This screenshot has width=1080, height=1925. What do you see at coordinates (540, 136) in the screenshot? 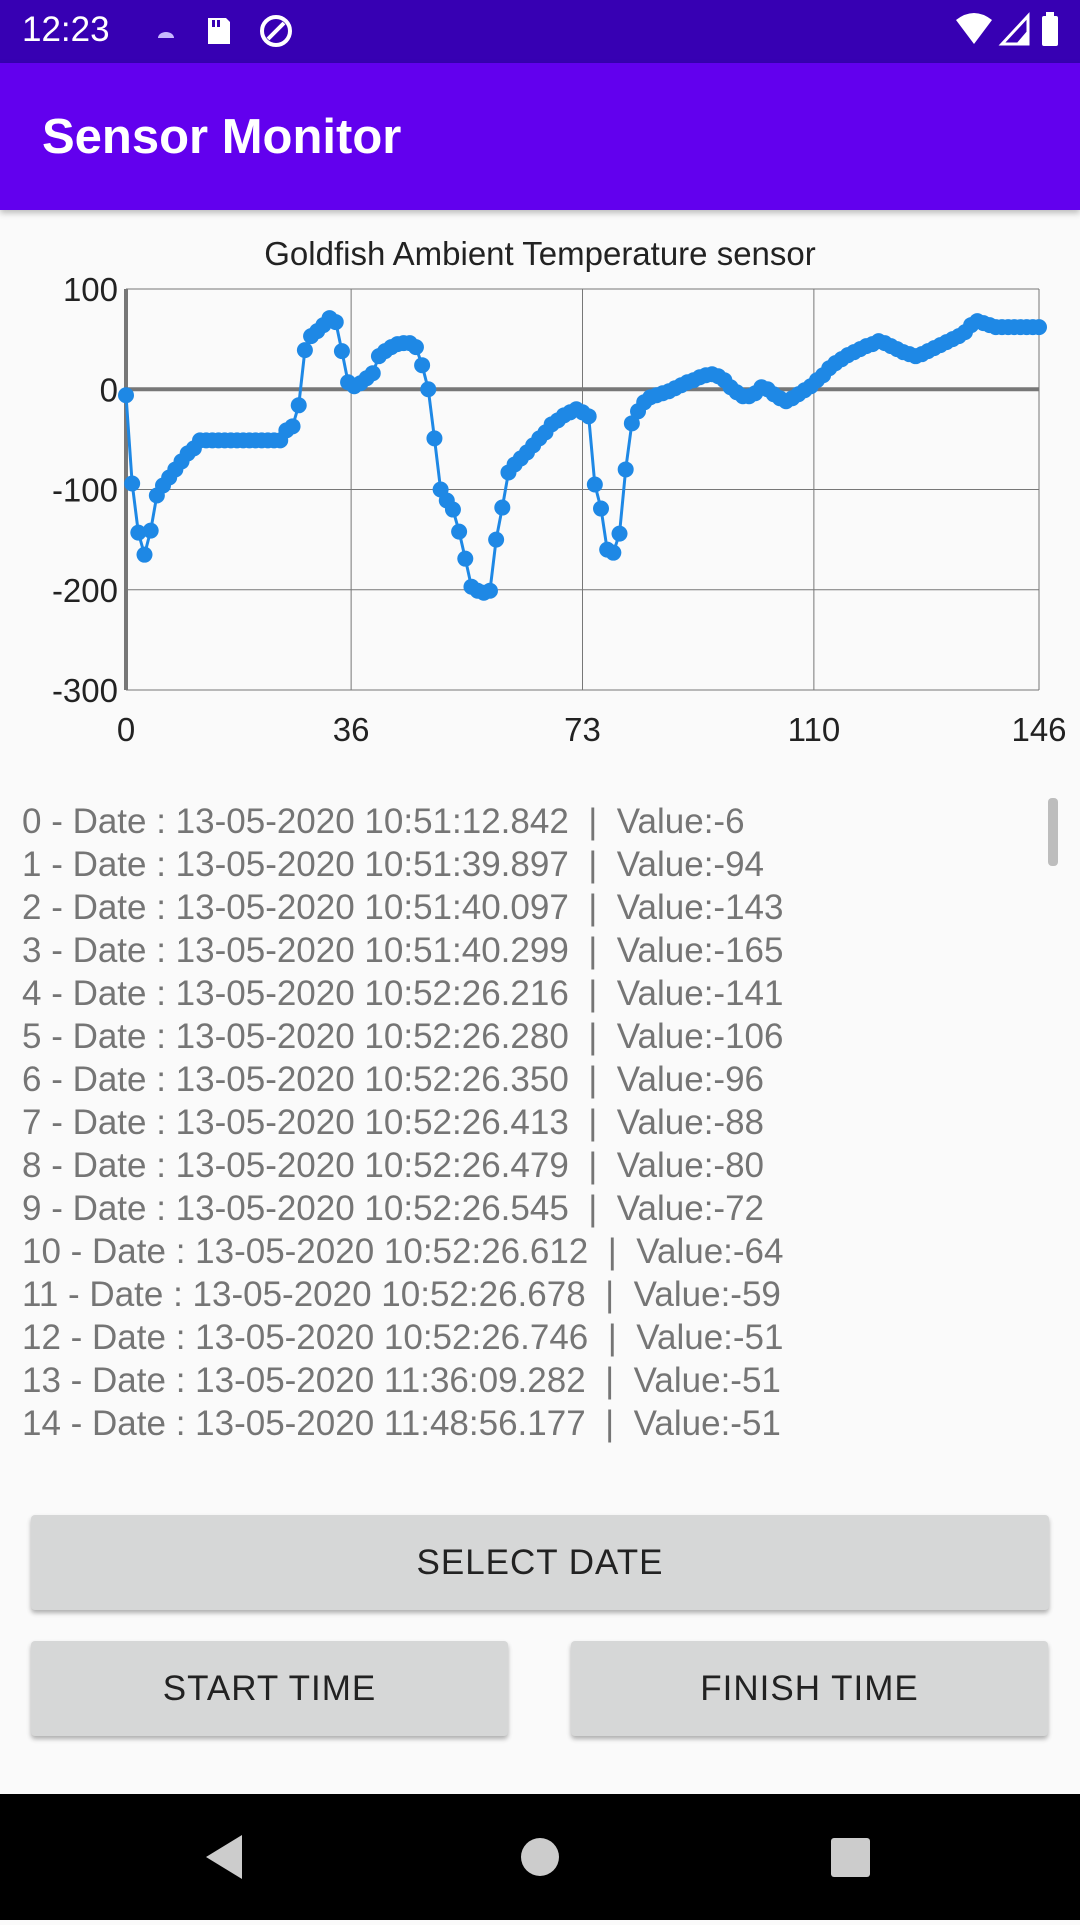
I see `app-bar: Sensor Monitor` at bounding box center [540, 136].